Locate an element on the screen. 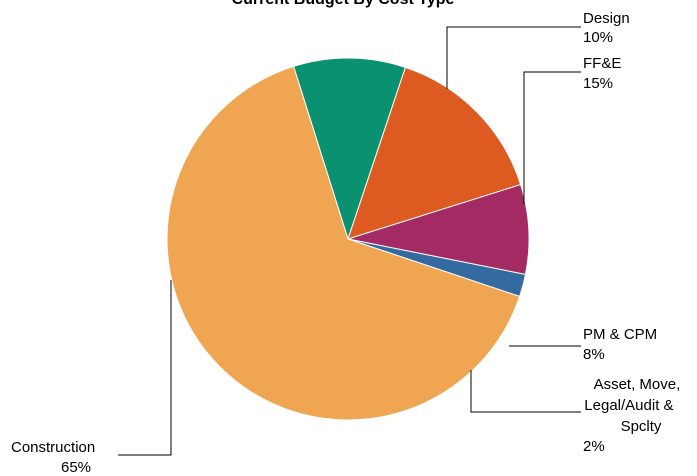 The height and width of the screenshot is (476, 697). slice-value-pm-cpm: 8% is located at coordinates (594, 354).